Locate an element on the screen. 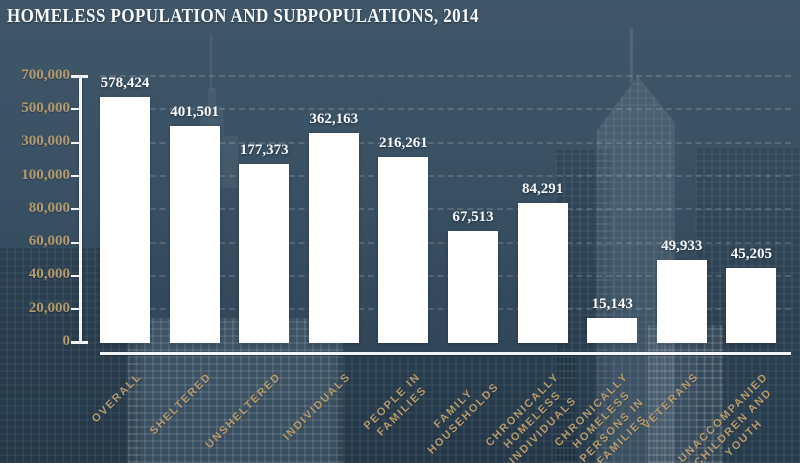 This screenshot has height=463, width=800. bar-value-label: 15,143 is located at coordinates (612, 303).